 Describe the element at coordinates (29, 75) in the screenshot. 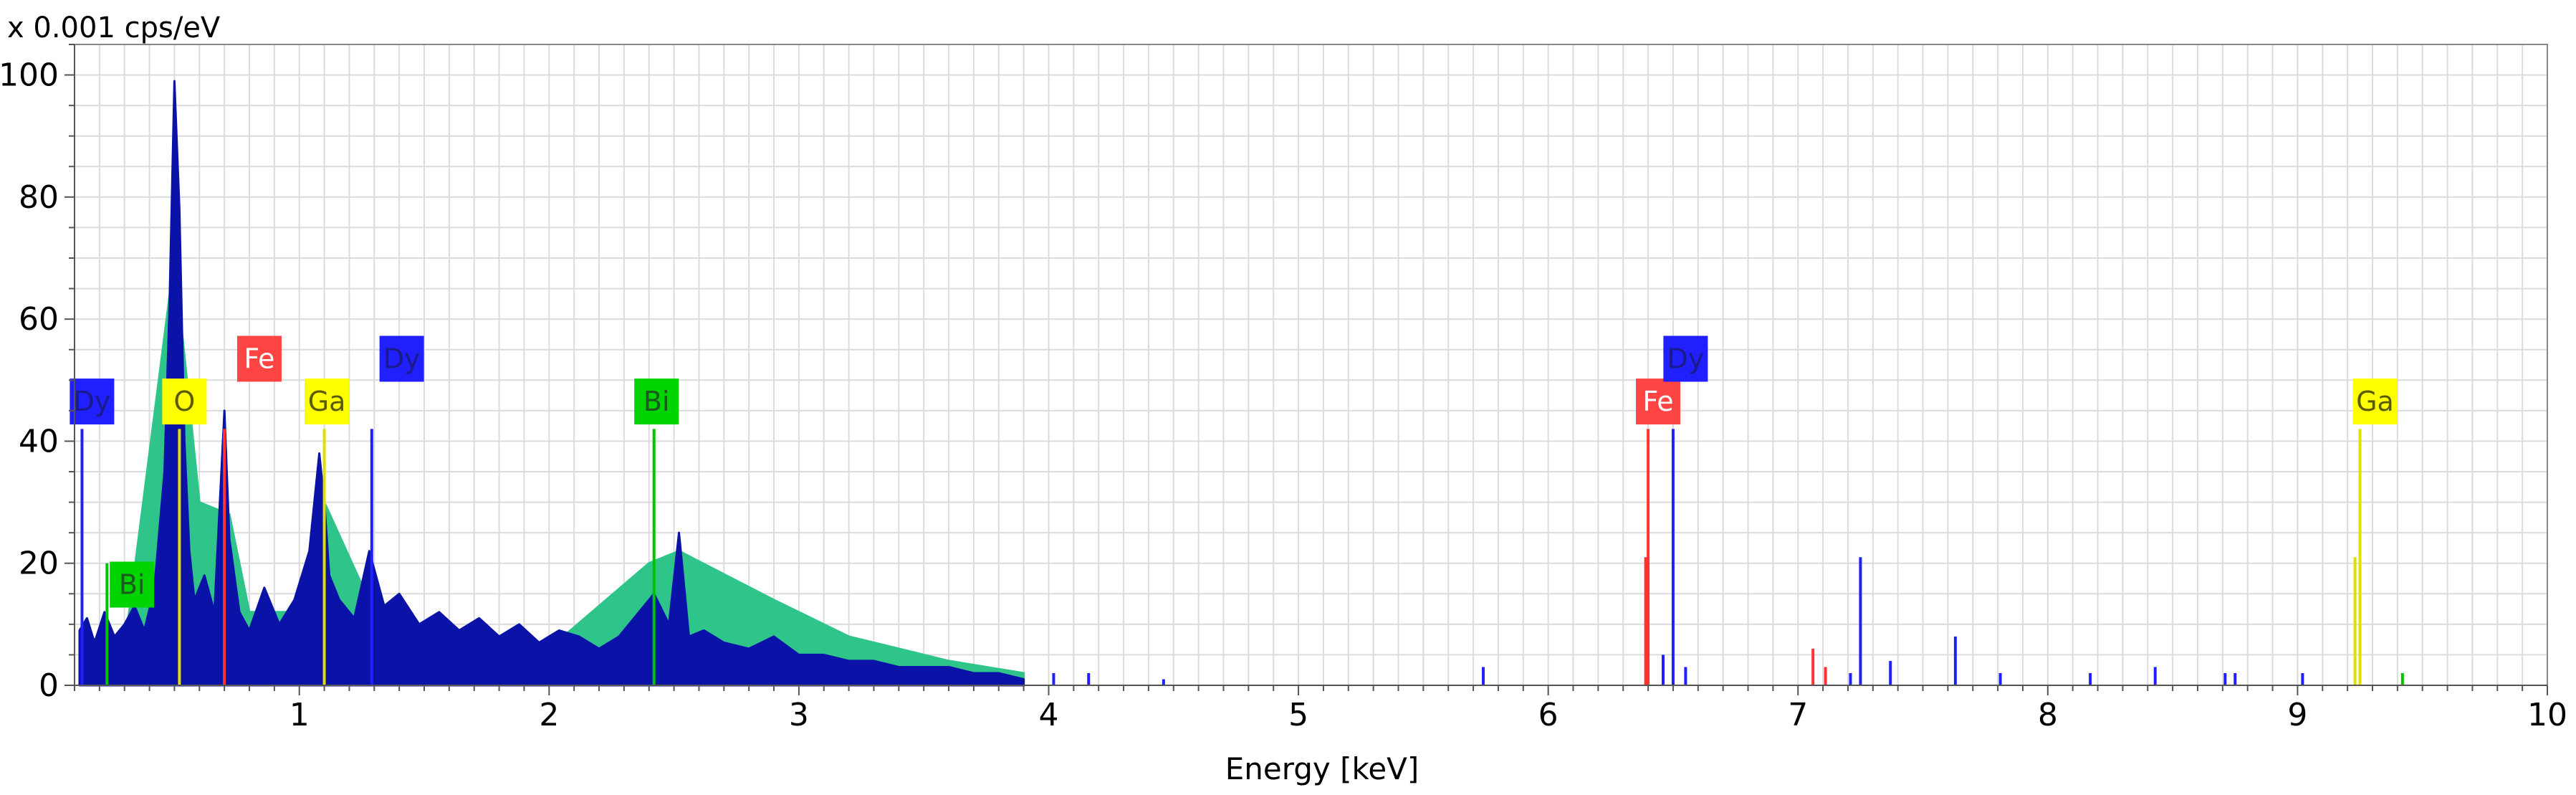

I see `y-tick-label: 100` at that location.